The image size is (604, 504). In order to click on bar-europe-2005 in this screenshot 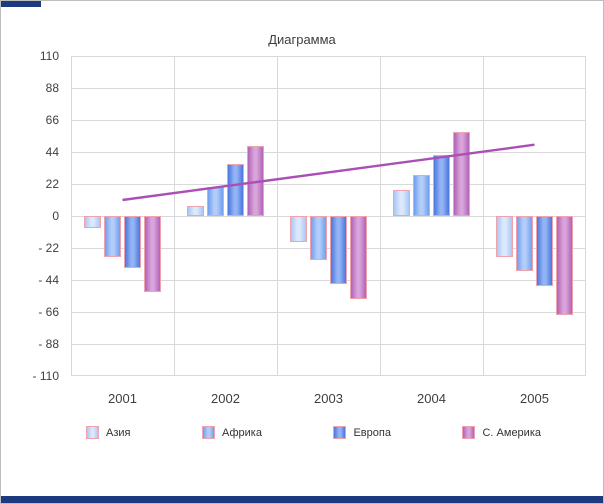, I will do `click(544, 251)`.